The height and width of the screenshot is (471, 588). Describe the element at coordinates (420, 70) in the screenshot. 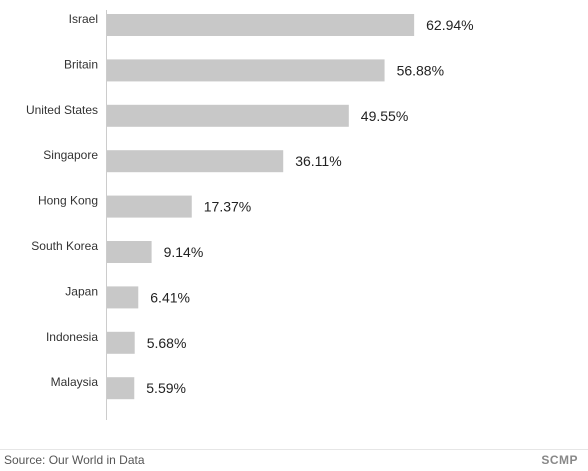

I see `value-label: 56.88%` at that location.